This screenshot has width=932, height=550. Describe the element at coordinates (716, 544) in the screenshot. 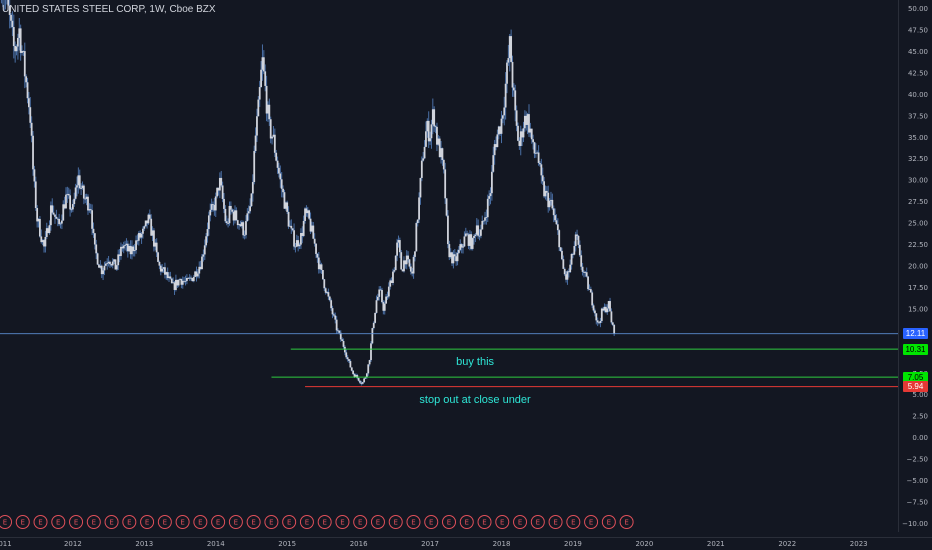

I see `x-tick-label: 2021` at that location.